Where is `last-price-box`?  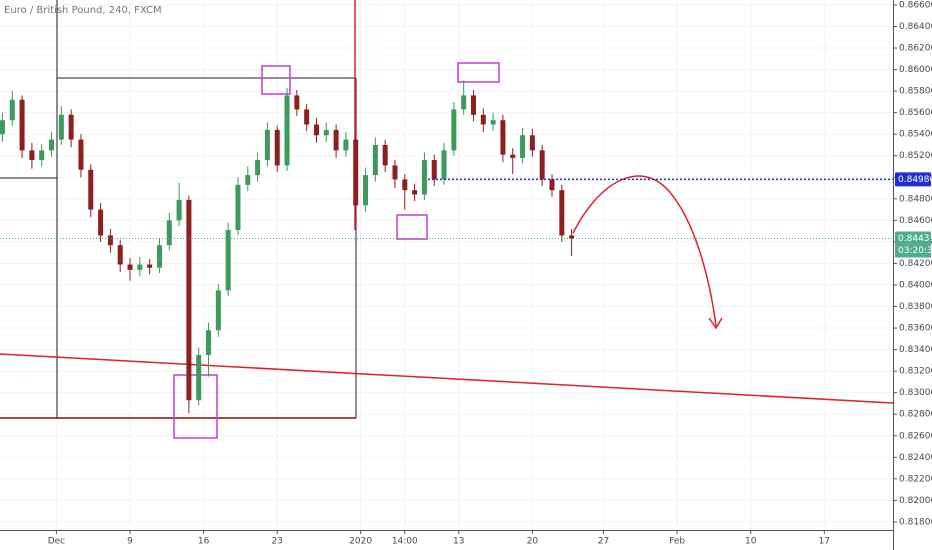
last-price-box is located at coordinates (913, 244).